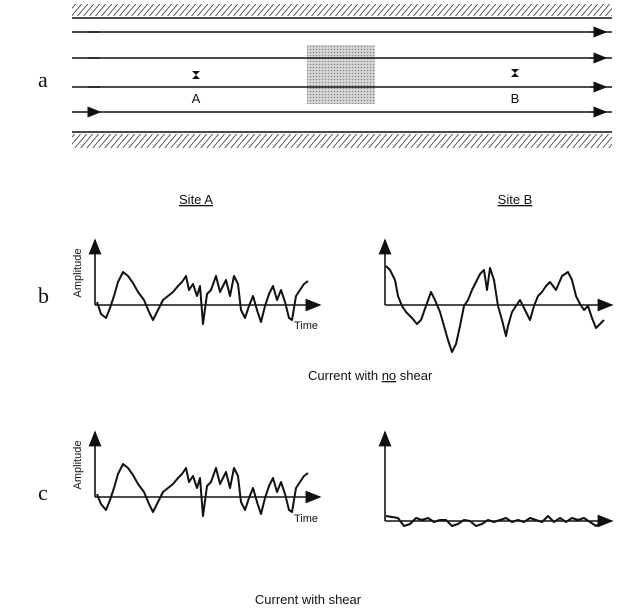 The image size is (617, 612). I want to click on panel-label: a, so click(43, 79).